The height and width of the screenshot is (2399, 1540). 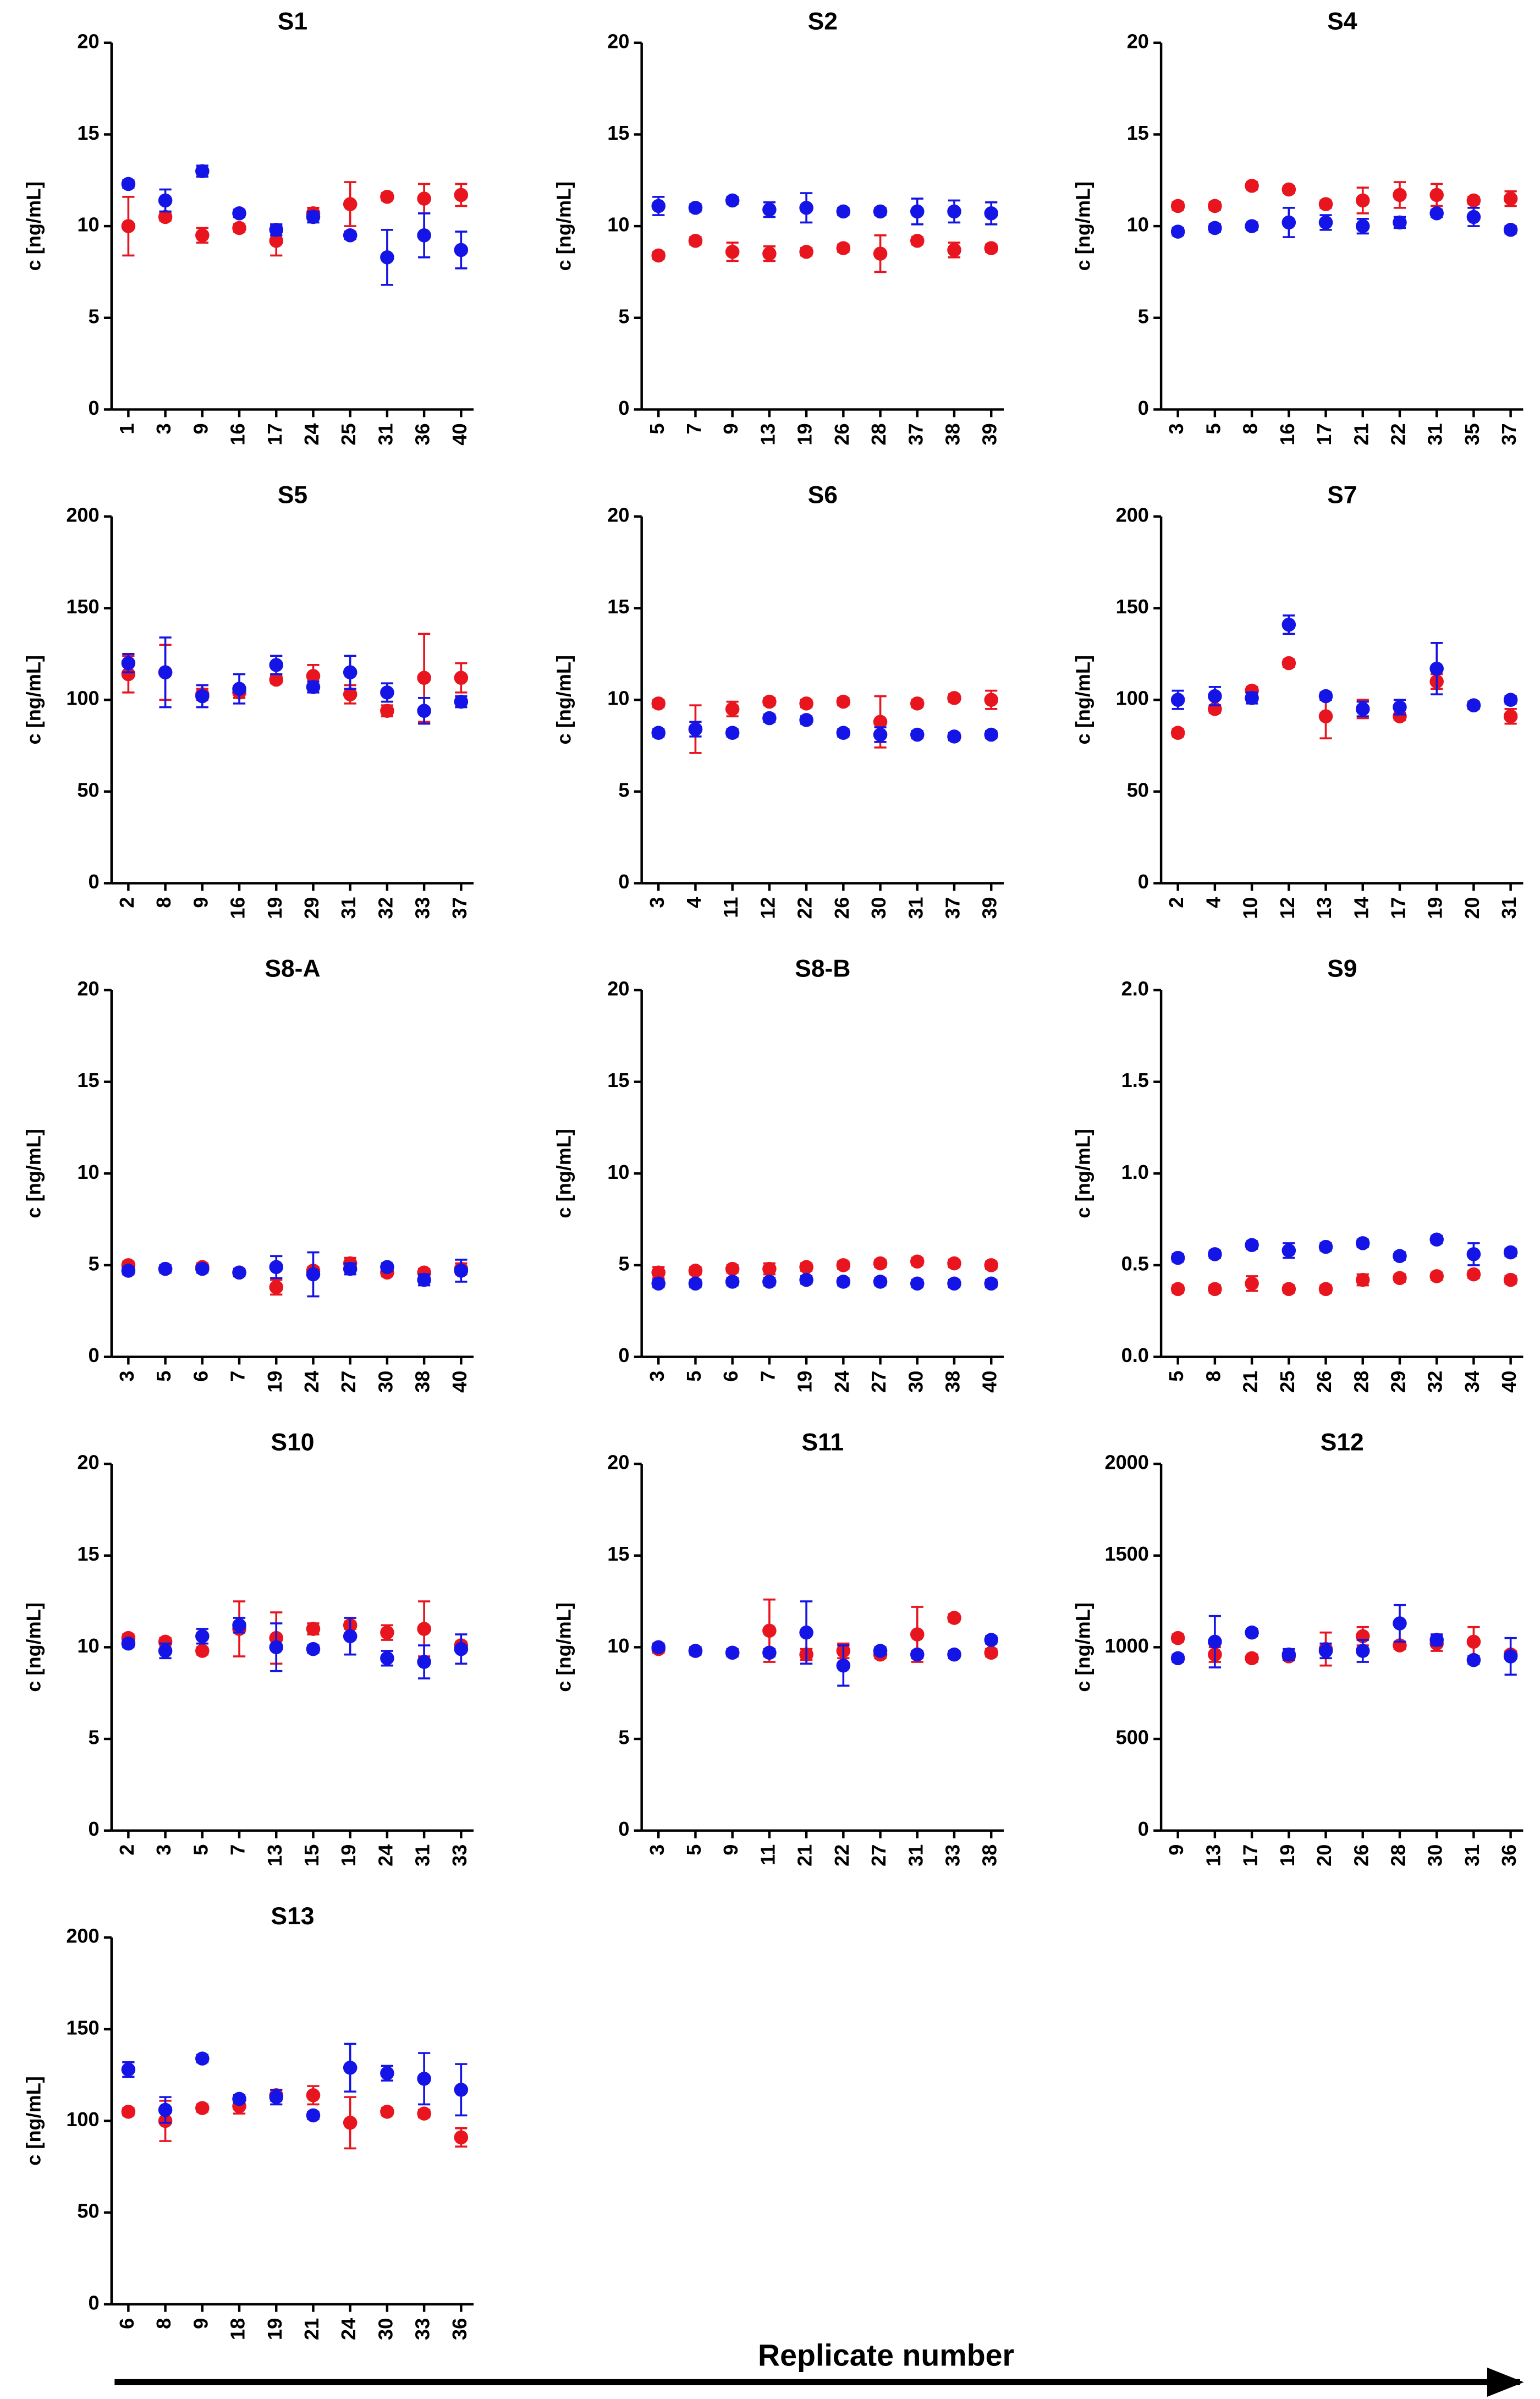 What do you see at coordinates (82, 2027) in the screenshot?
I see `y-tick-label: 150` at bounding box center [82, 2027].